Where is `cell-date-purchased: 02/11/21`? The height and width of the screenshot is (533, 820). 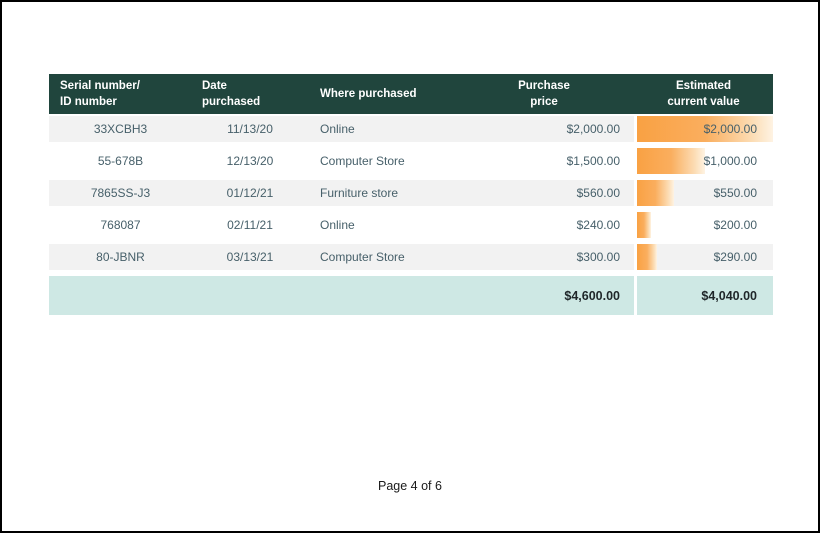
cell-date-purchased: 02/11/21 is located at coordinates (250, 228).